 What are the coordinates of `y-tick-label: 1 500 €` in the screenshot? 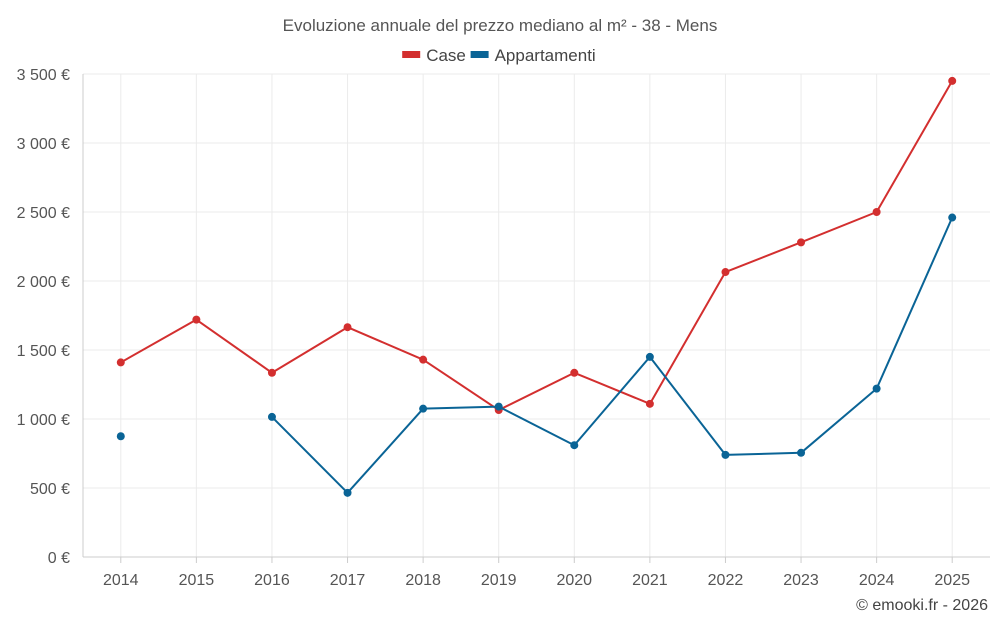 It's located at (43, 351).